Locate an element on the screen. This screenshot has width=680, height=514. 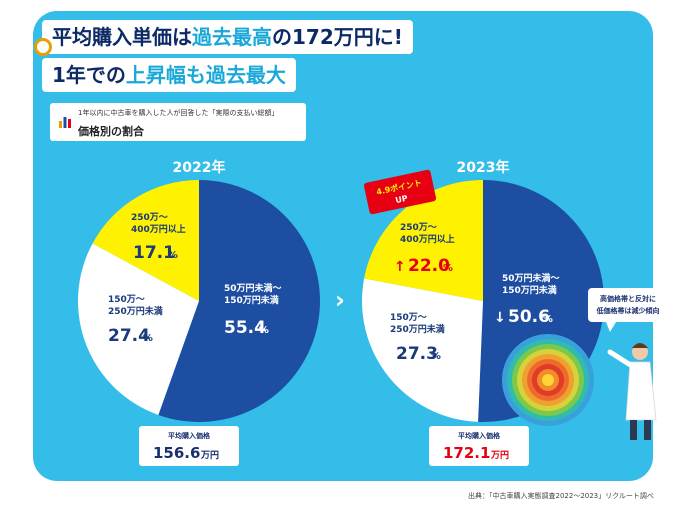
chart-title: 2022年 is located at coordinates (199, 167).